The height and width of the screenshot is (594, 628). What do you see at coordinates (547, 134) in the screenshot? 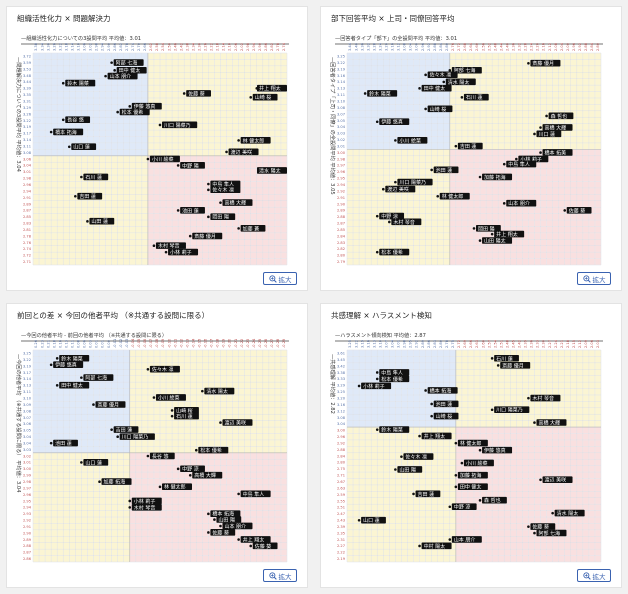
I see `data-point: 川口 蓮` at bounding box center [547, 134].